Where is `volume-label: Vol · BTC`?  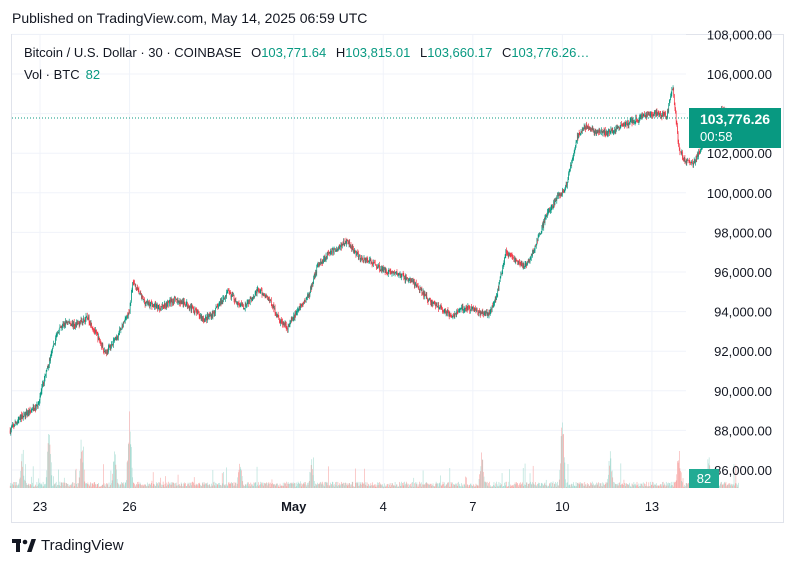
volume-label: Vol · BTC is located at coordinates (52, 74).